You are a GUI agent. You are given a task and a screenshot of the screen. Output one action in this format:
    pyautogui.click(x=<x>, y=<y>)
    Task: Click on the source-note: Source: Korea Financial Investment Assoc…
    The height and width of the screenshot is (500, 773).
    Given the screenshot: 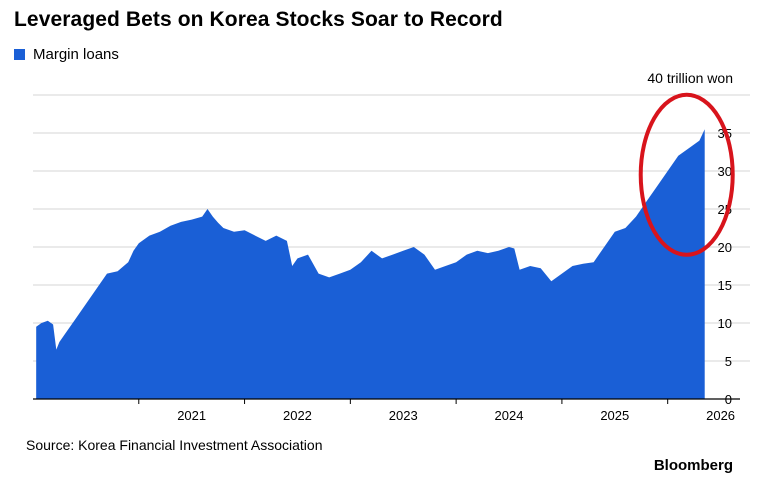 What is the action you would take?
    pyautogui.click(x=174, y=445)
    